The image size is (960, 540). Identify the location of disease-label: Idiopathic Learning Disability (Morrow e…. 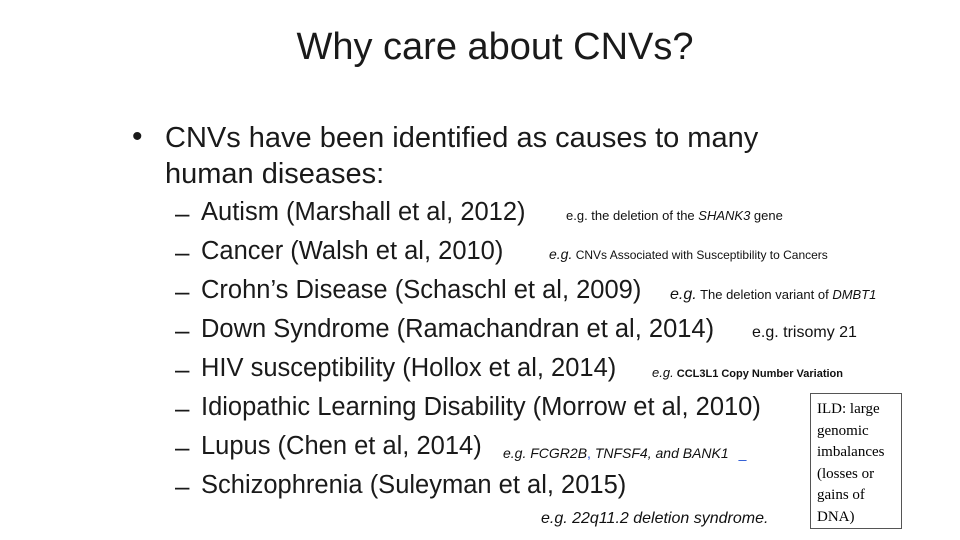
(481, 407).